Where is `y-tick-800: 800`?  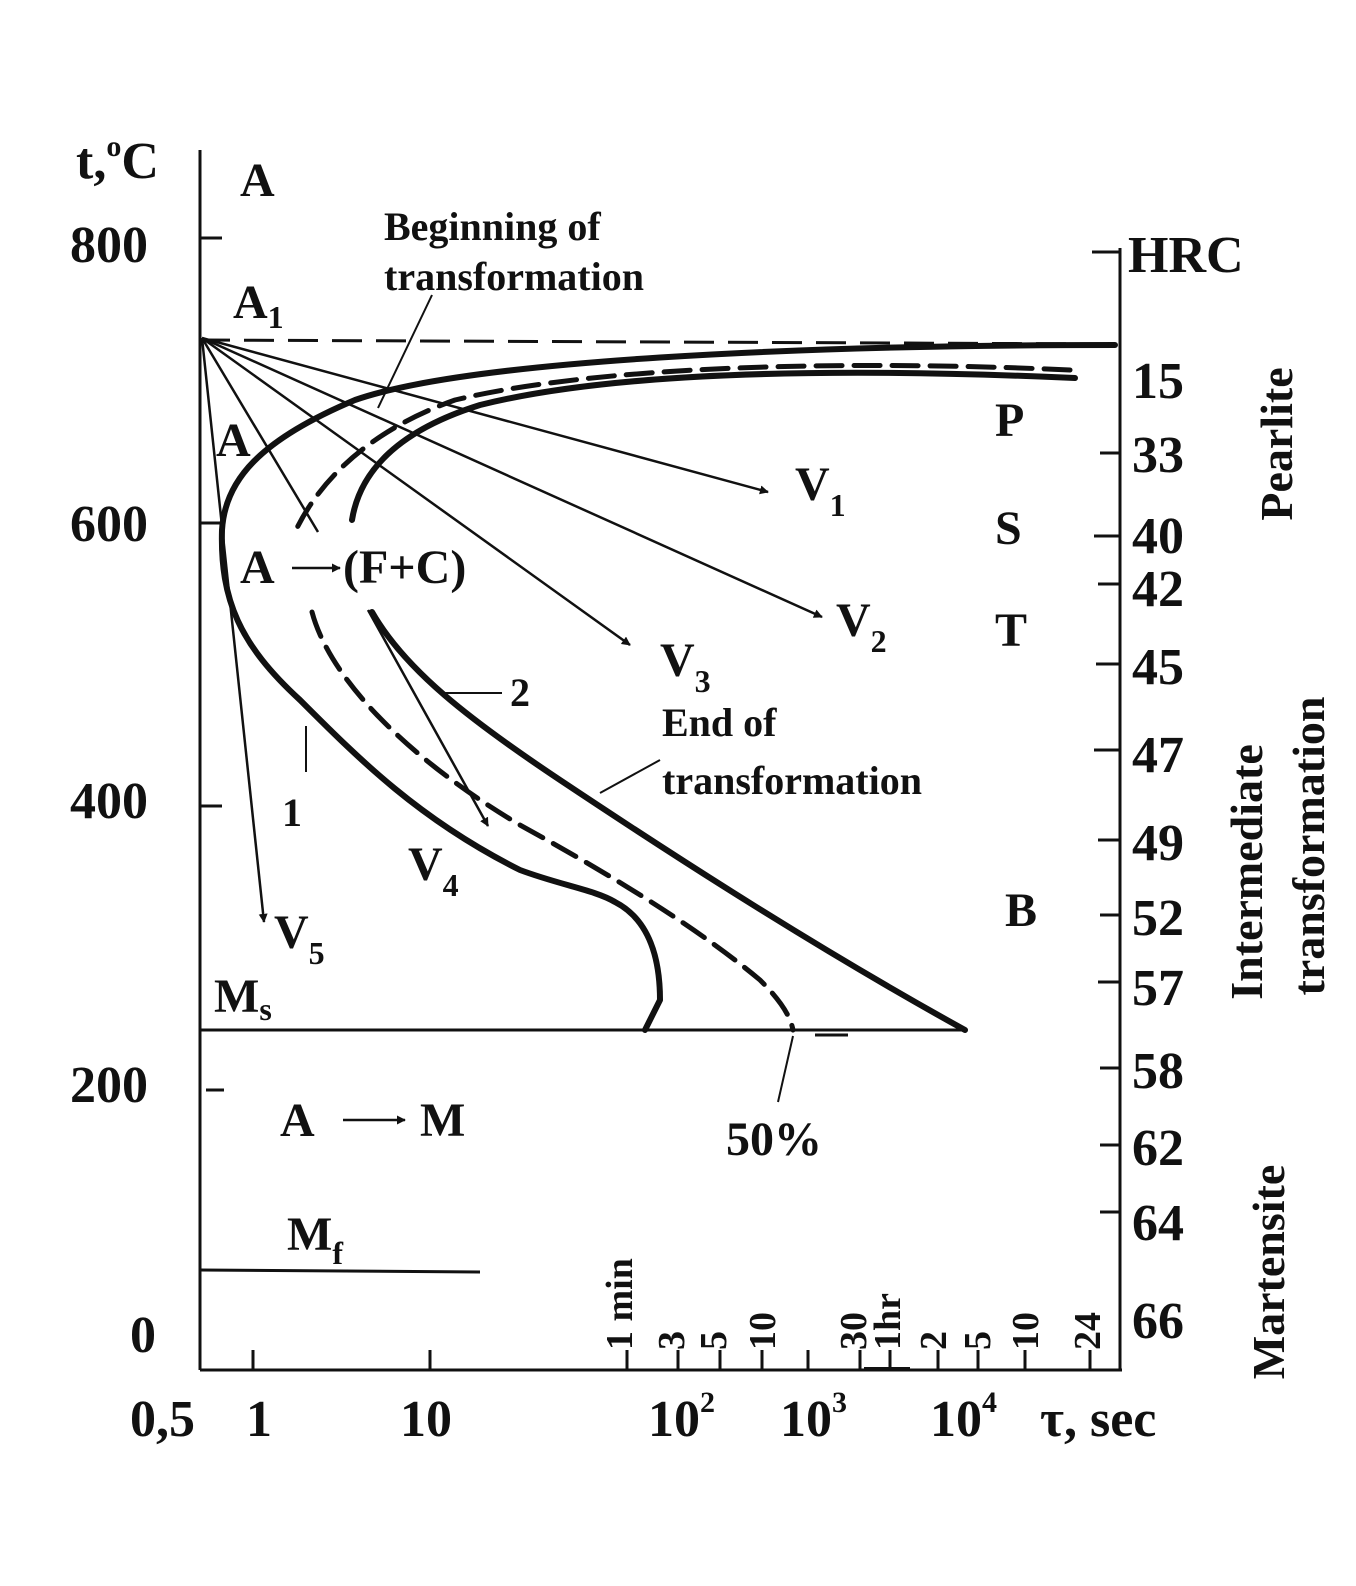
y-tick-800: 800 is located at coordinates (109, 245).